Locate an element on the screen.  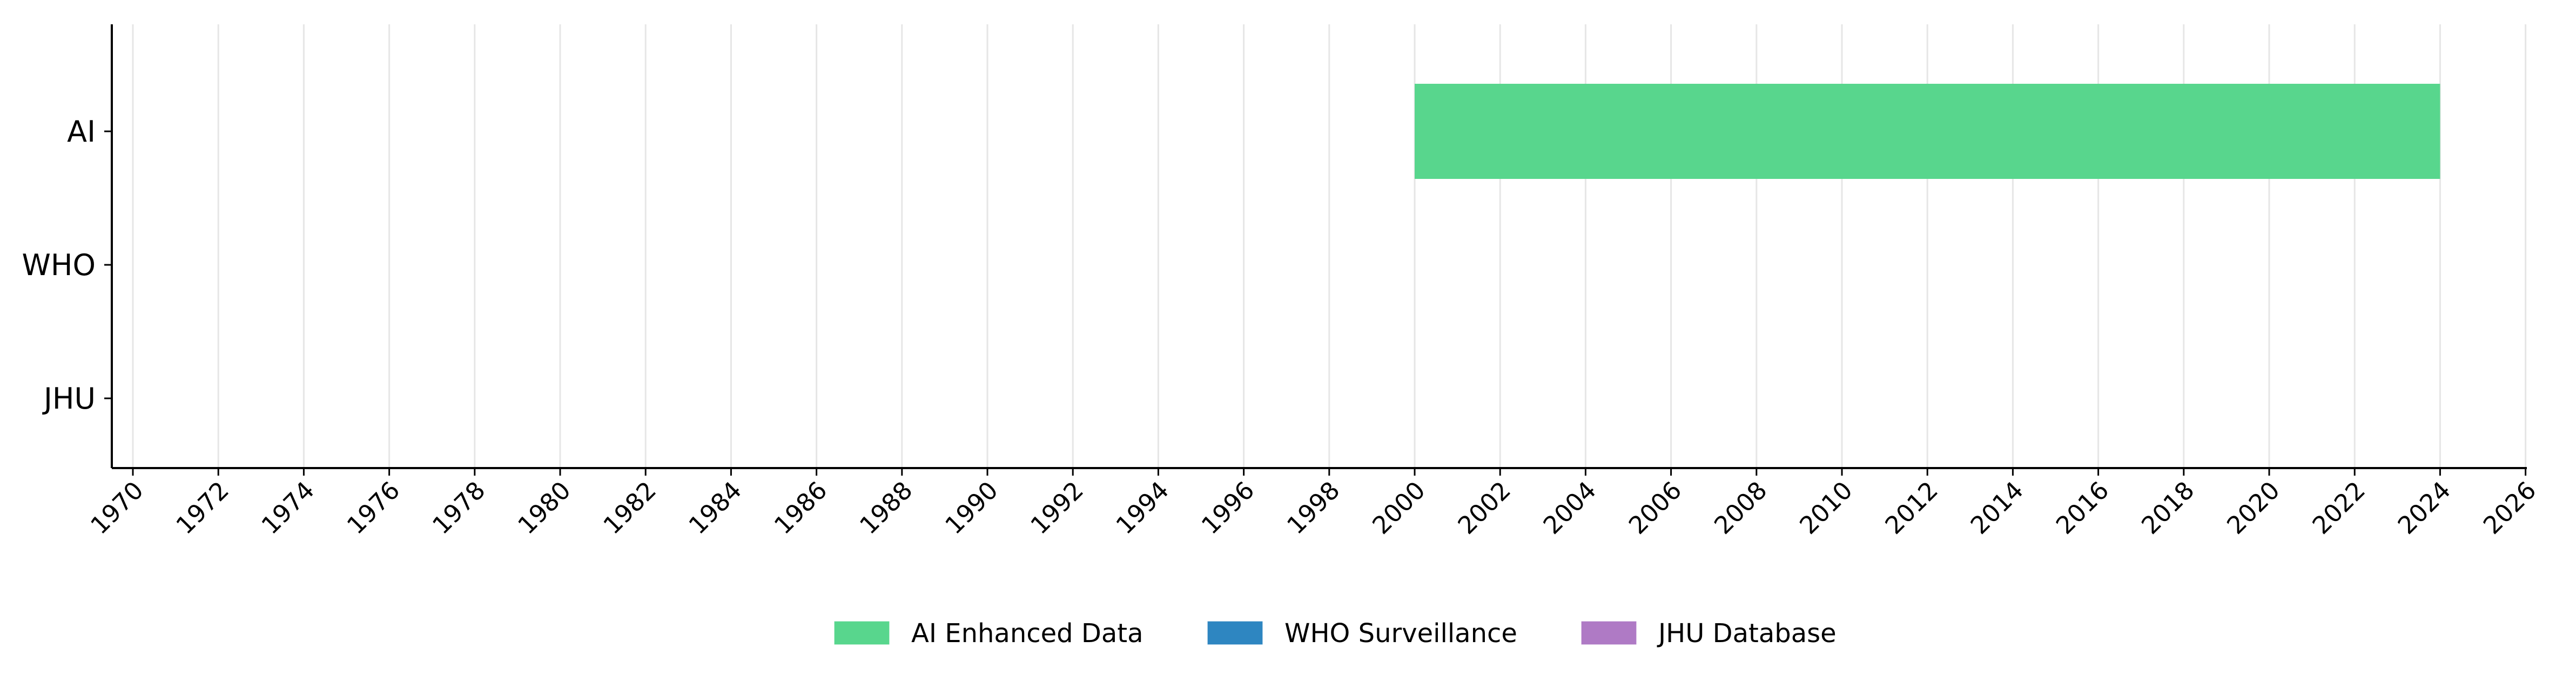
y-tick-label-who: WHO is located at coordinates (59, 265).